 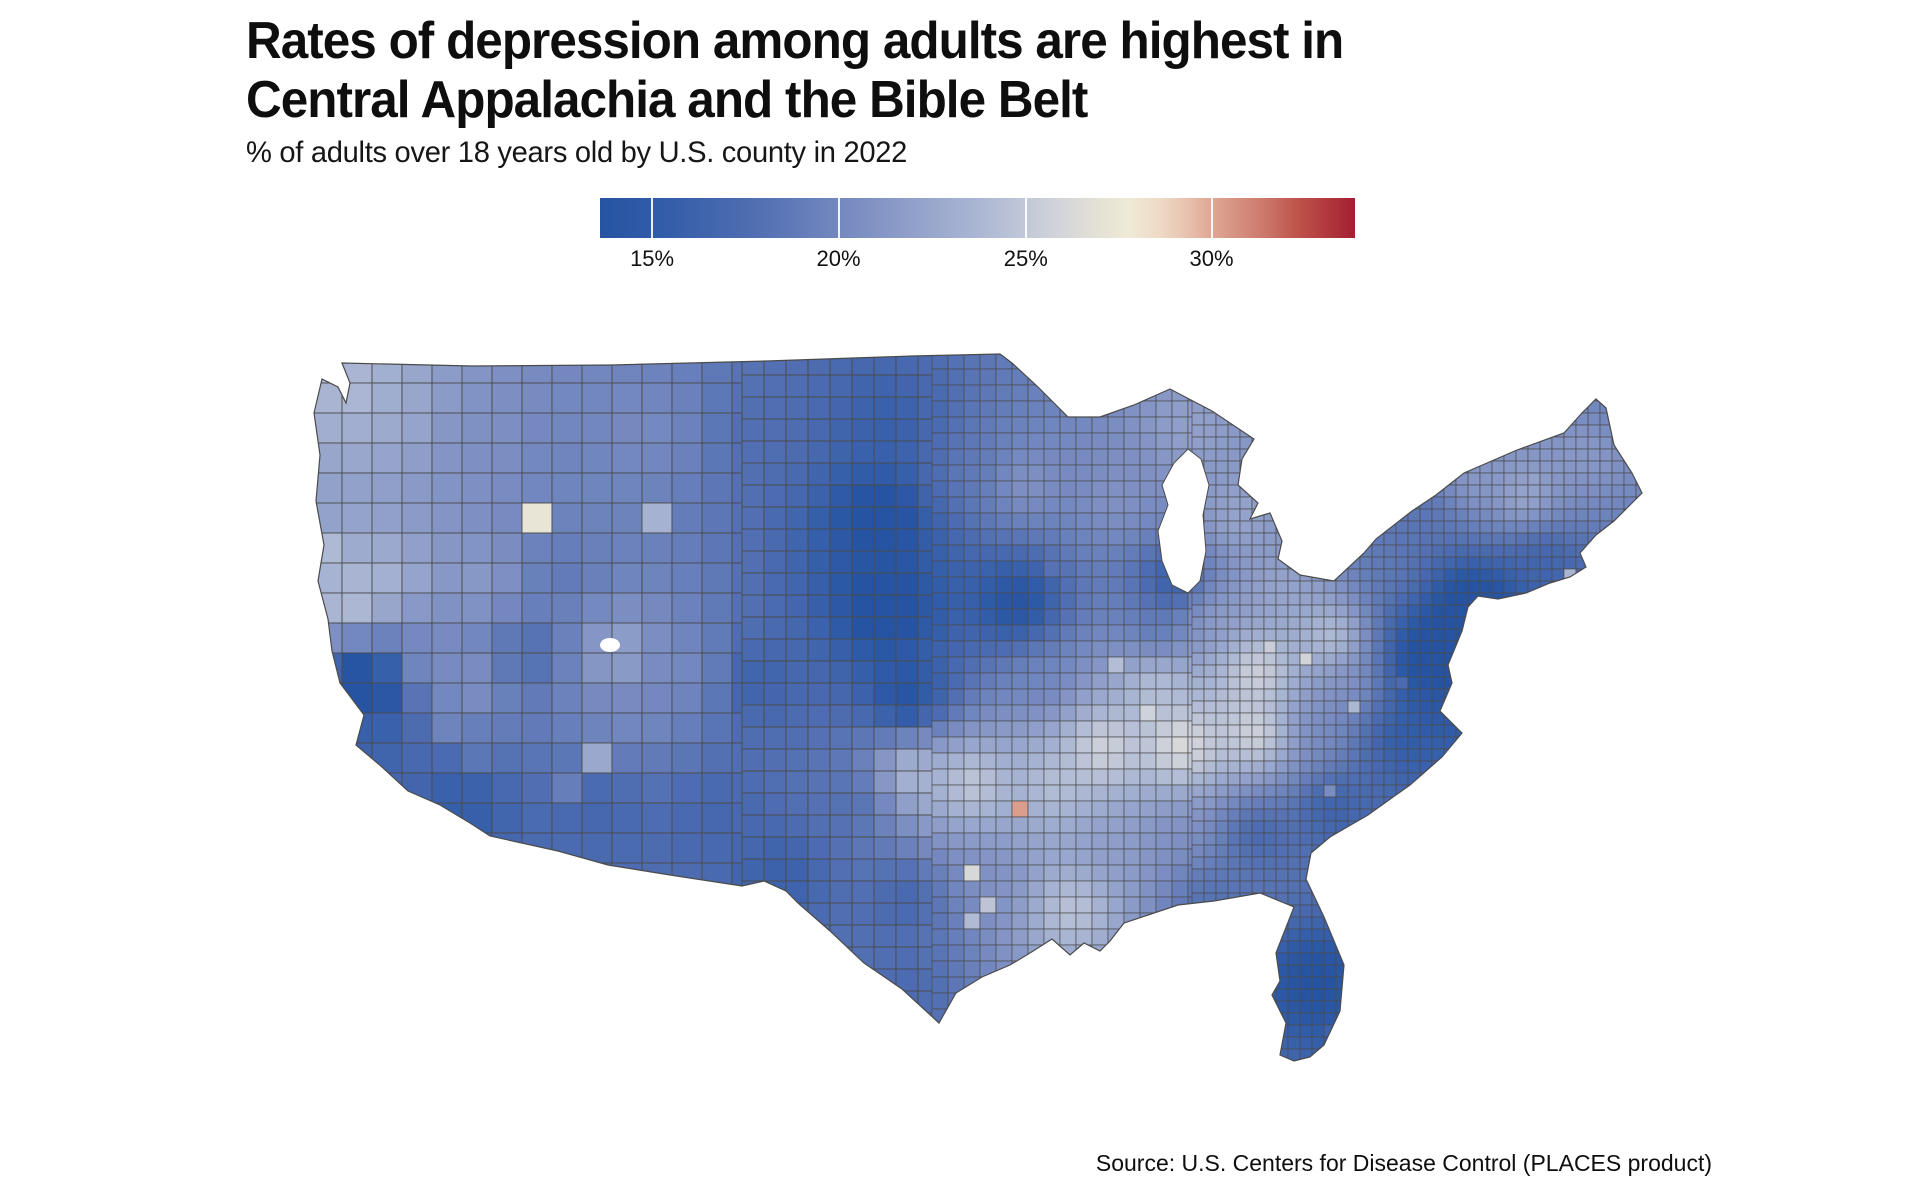 I want to click on great-salt-lake, so click(x=610, y=645).